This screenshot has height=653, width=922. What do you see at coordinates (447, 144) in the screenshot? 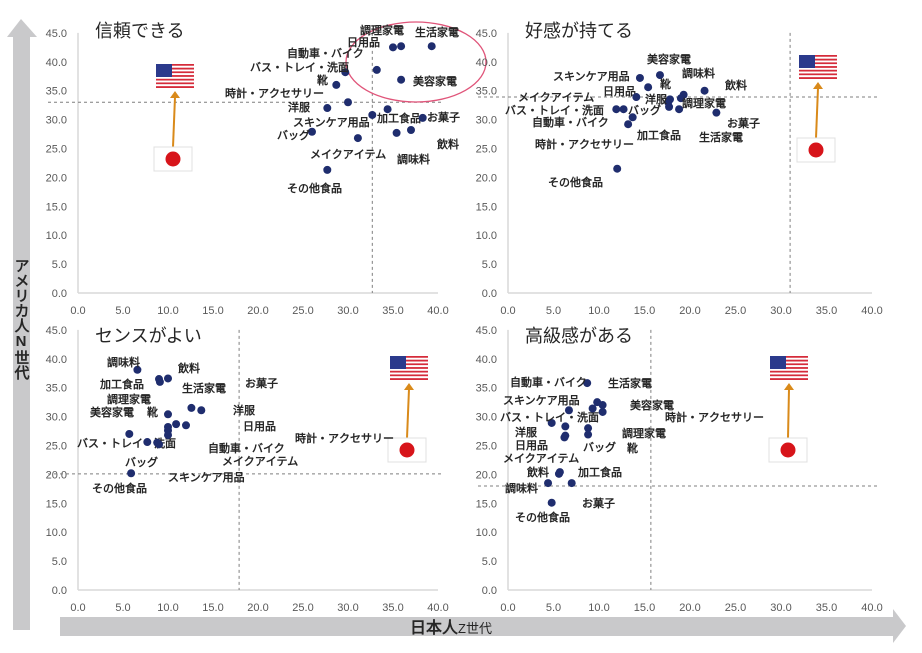
I see `data-label: 飲料` at bounding box center [447, 144].